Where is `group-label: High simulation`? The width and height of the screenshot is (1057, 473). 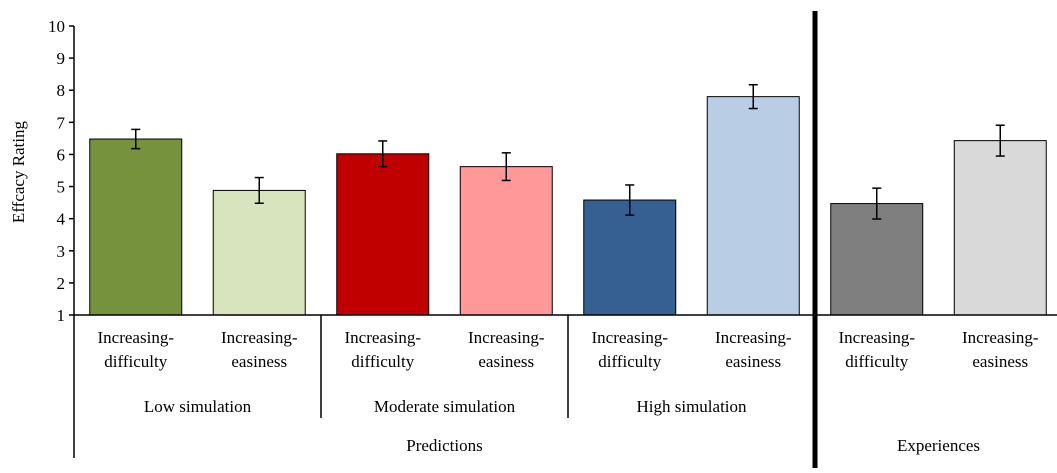
group-label: High simulation is located at coordinates (691, 406).